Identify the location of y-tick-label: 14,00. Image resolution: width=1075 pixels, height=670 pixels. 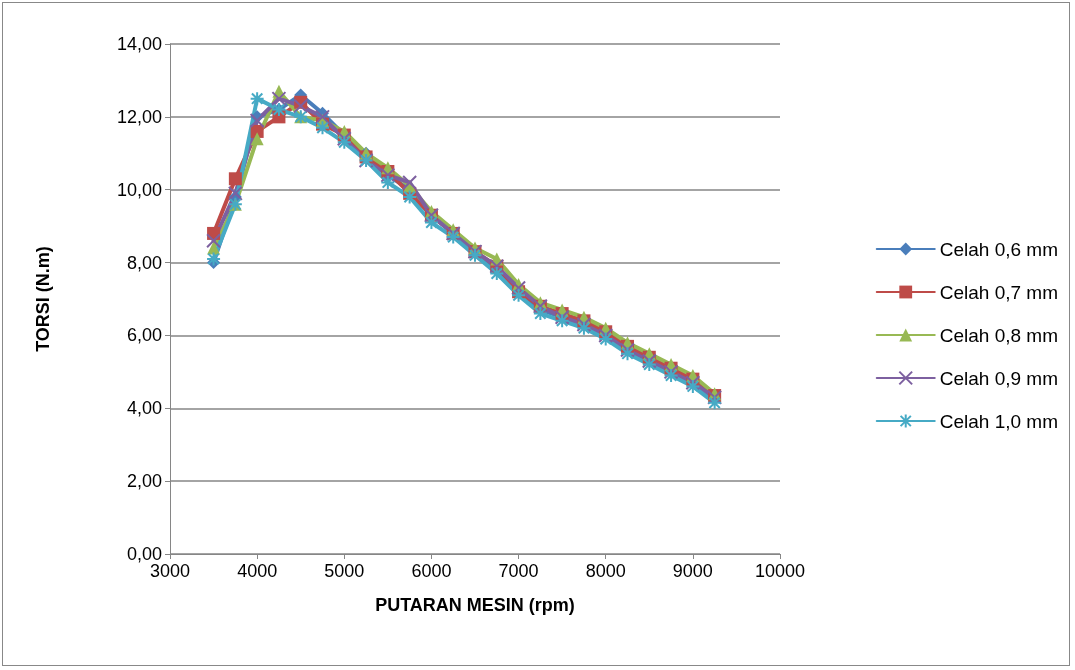
(139, 44).